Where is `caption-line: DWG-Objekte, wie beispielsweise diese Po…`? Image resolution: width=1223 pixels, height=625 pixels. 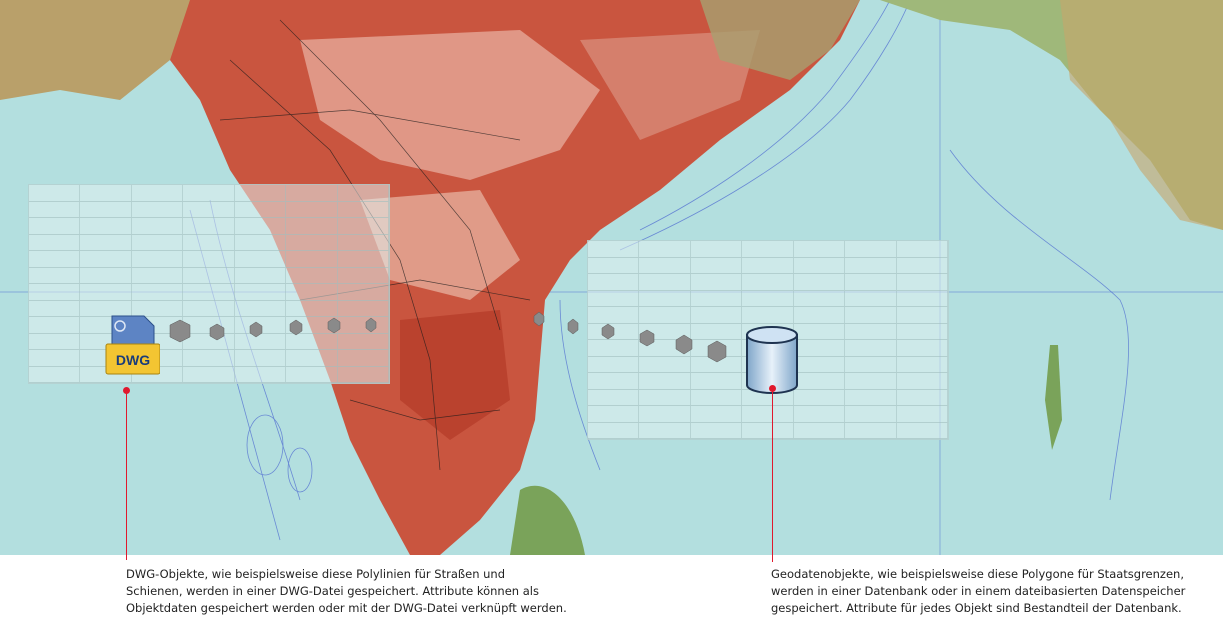 caption-line: DWG-Objekte, wie beispielsweise diese Po… is located at coordinates (316, 574).